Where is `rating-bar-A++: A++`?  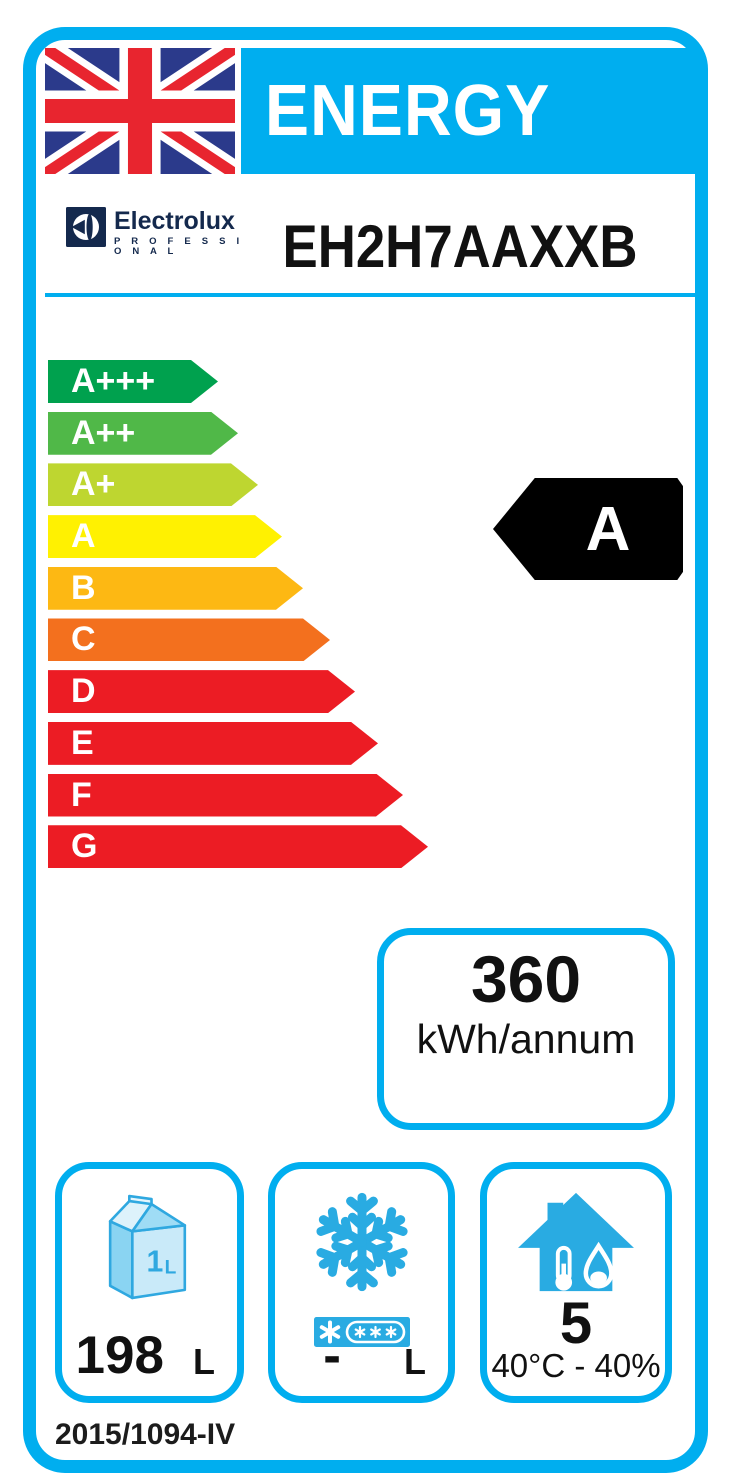 rating-bar-A++: A++ is located at coordinates (143, 433).